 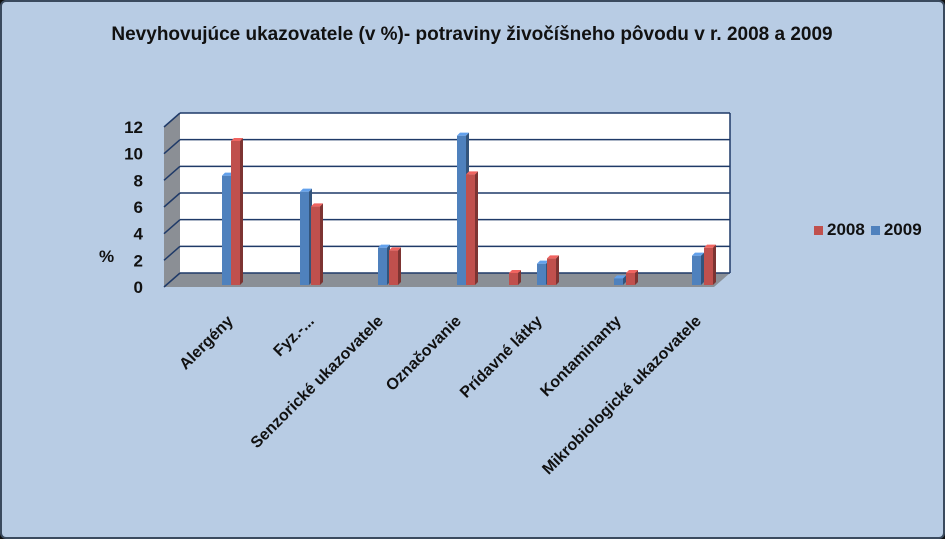 I want to click on legend-item-2008: 2008, so click(x=839, y=230).